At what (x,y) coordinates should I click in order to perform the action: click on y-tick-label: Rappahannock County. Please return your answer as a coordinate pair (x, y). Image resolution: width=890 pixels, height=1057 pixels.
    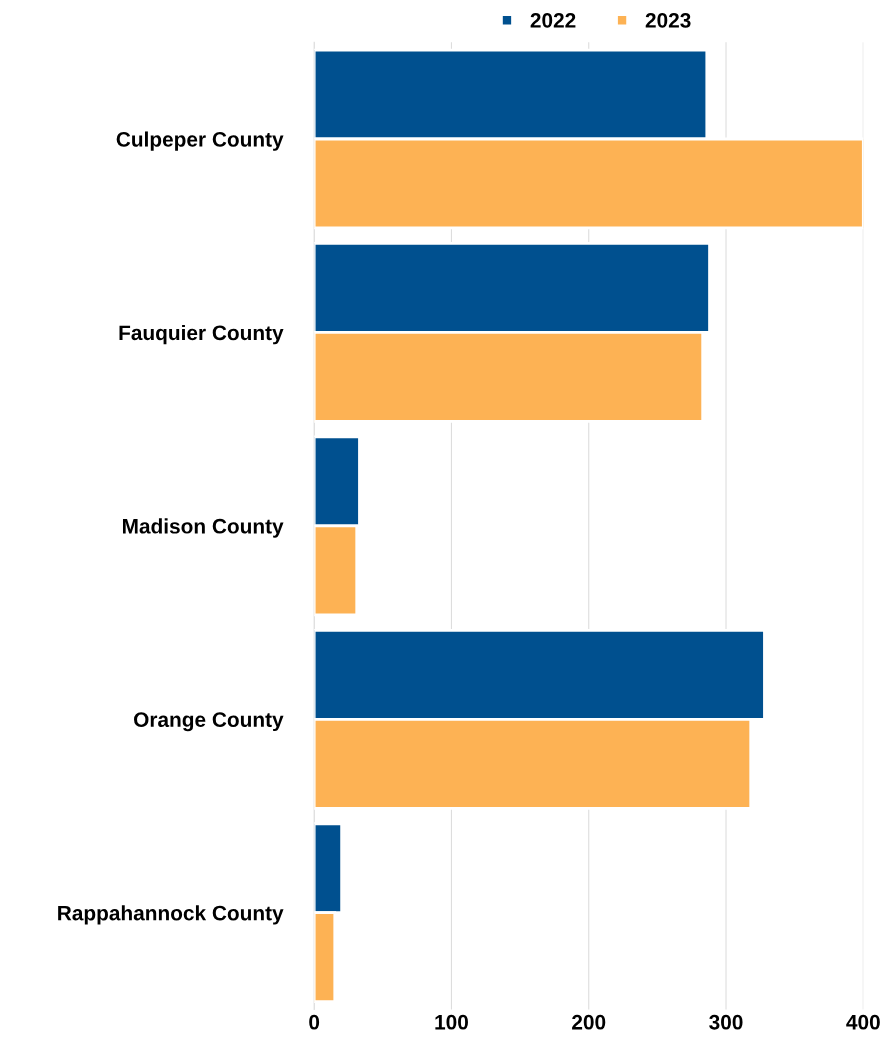
    Looking at the image, I should click on (171, 915).